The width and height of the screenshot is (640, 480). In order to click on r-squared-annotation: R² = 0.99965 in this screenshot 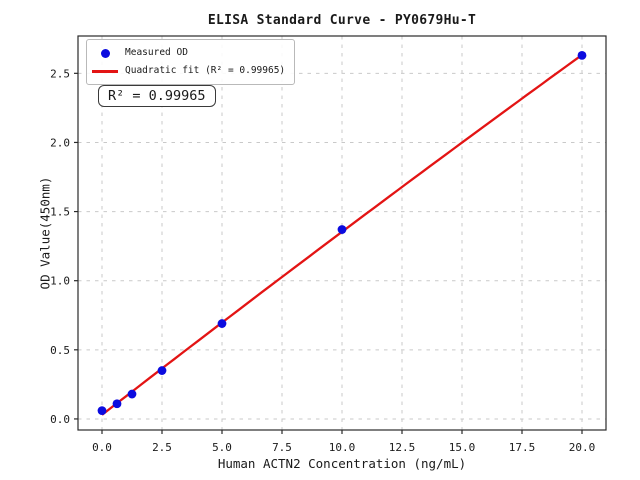, I will do `click(157, 96)`.